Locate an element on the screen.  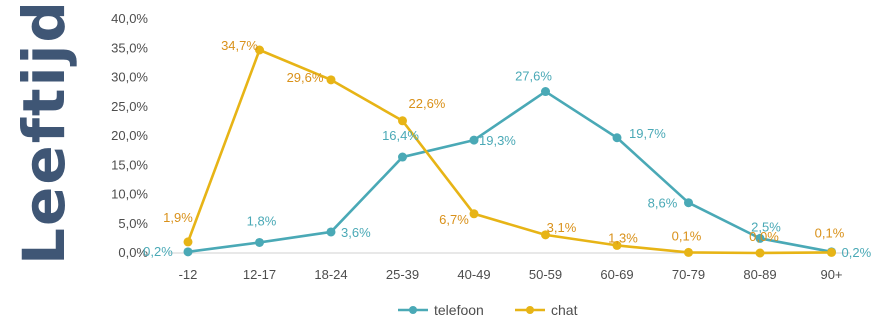
y-tick-label: 25,0% is located at coordinates (129, 106).